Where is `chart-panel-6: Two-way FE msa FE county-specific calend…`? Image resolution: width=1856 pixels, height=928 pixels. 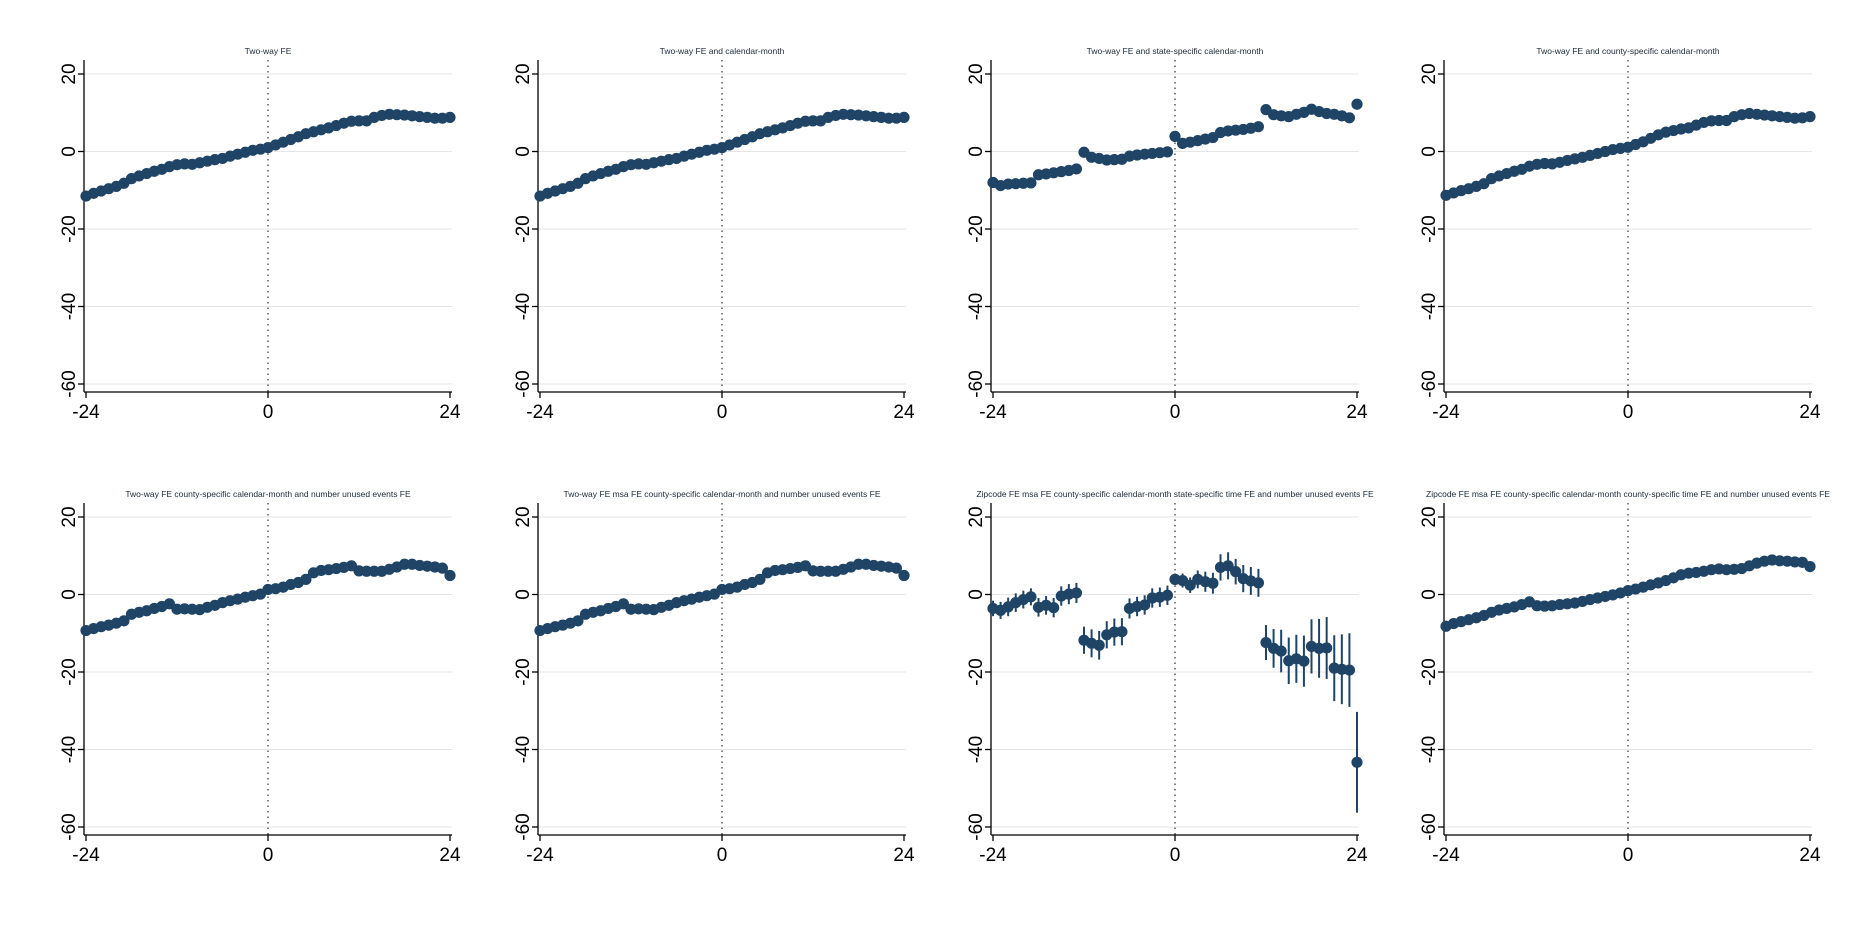 chart-panel-6: Two-way FE msa FE county-specific calend… is located at coordinates (714, 677).